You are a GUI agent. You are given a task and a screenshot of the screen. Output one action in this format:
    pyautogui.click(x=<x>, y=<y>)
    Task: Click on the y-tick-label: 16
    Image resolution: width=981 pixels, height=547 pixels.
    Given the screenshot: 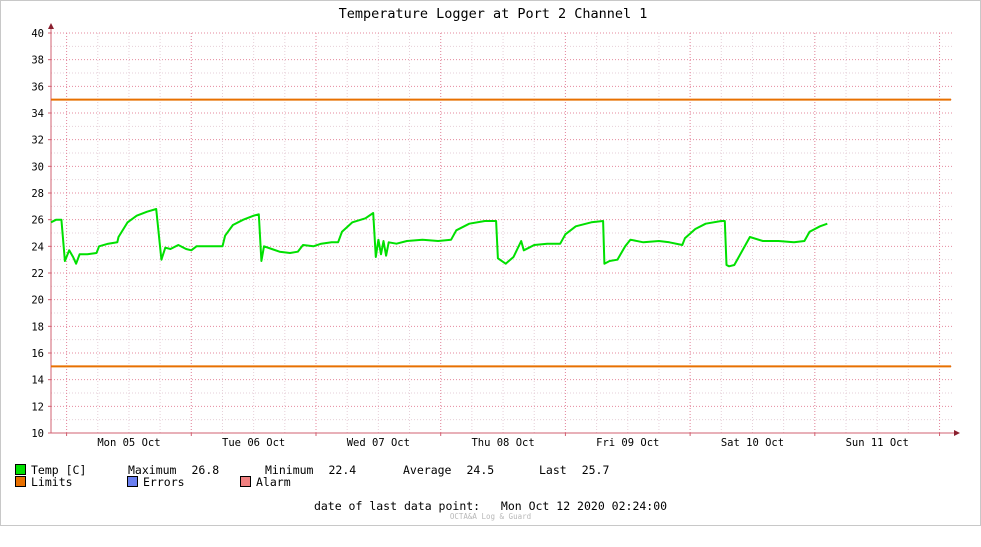 What is the action you would take?
    pyautogui.click(x=37, y=354)
    